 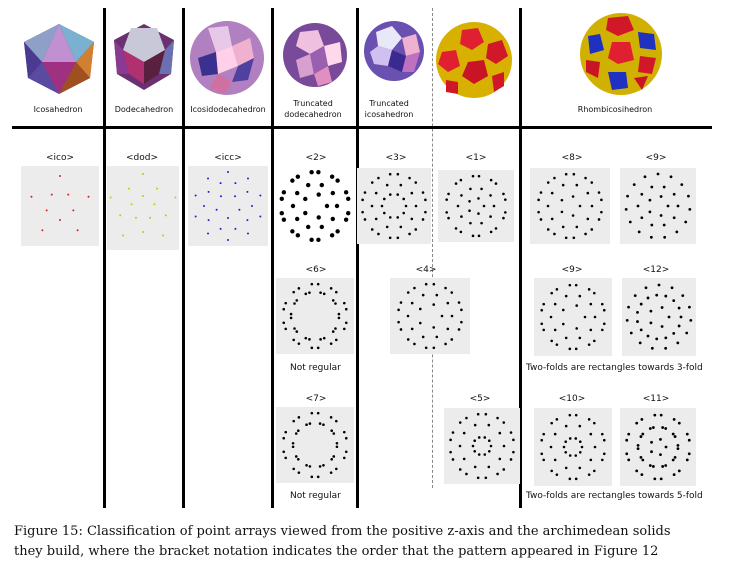 What do you see at coordinates (228, 206) in the screenshot?
I see `pattern-icc` at bounding box center [228, 206].